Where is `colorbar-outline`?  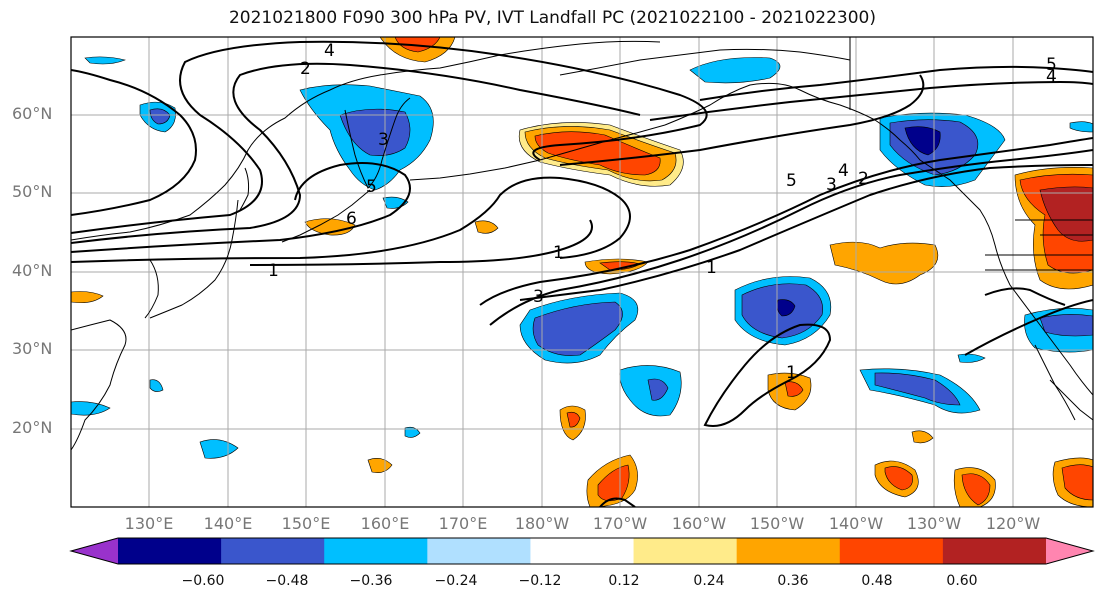
colorbar-outline is located at coordinates (582, 551).